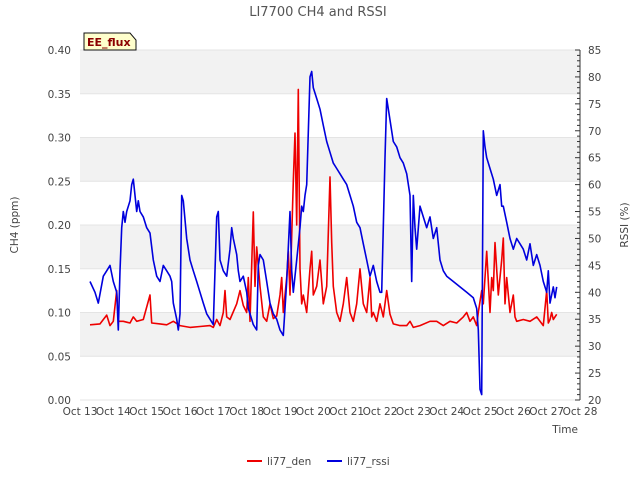 The image size is (640, 480). I want to click on x-tick-label: Oct 15, so click(146, 412).